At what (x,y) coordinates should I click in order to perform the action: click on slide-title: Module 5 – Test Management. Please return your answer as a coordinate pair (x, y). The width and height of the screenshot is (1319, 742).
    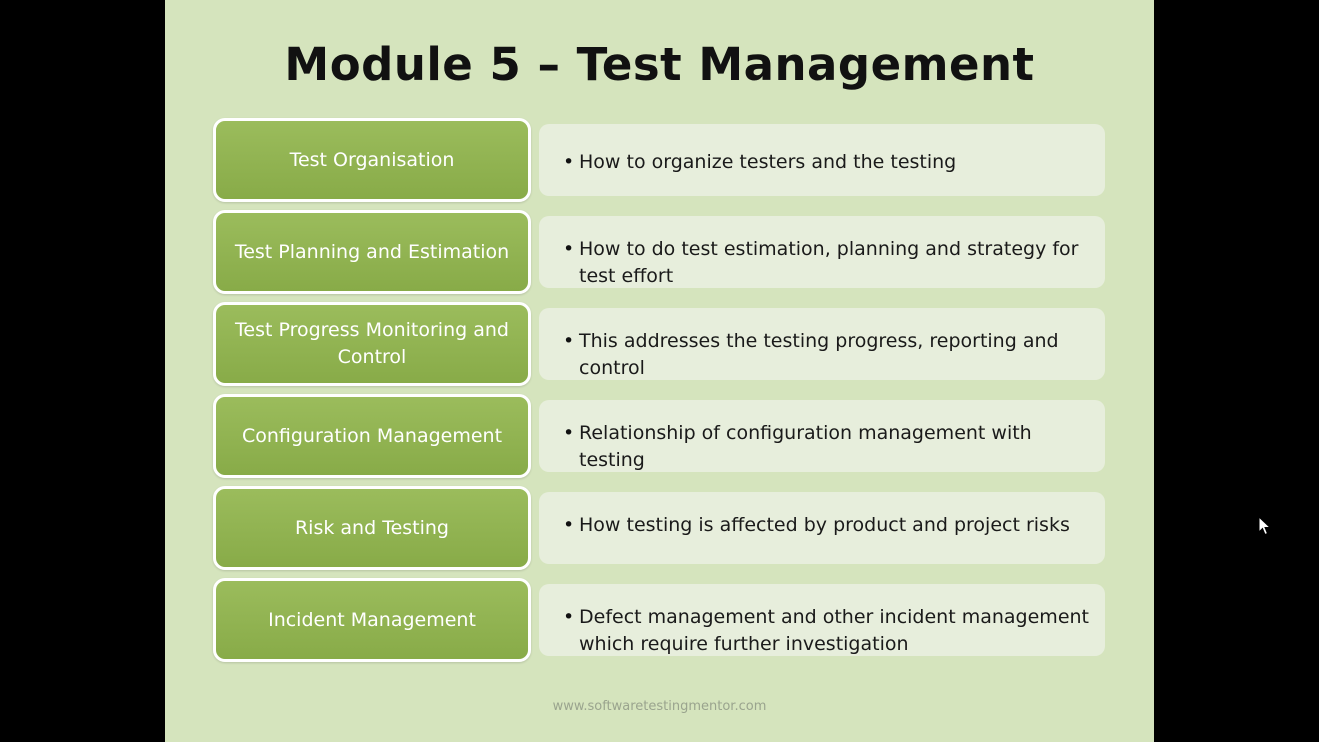
    Looking at the image, I should click on (659, 64).